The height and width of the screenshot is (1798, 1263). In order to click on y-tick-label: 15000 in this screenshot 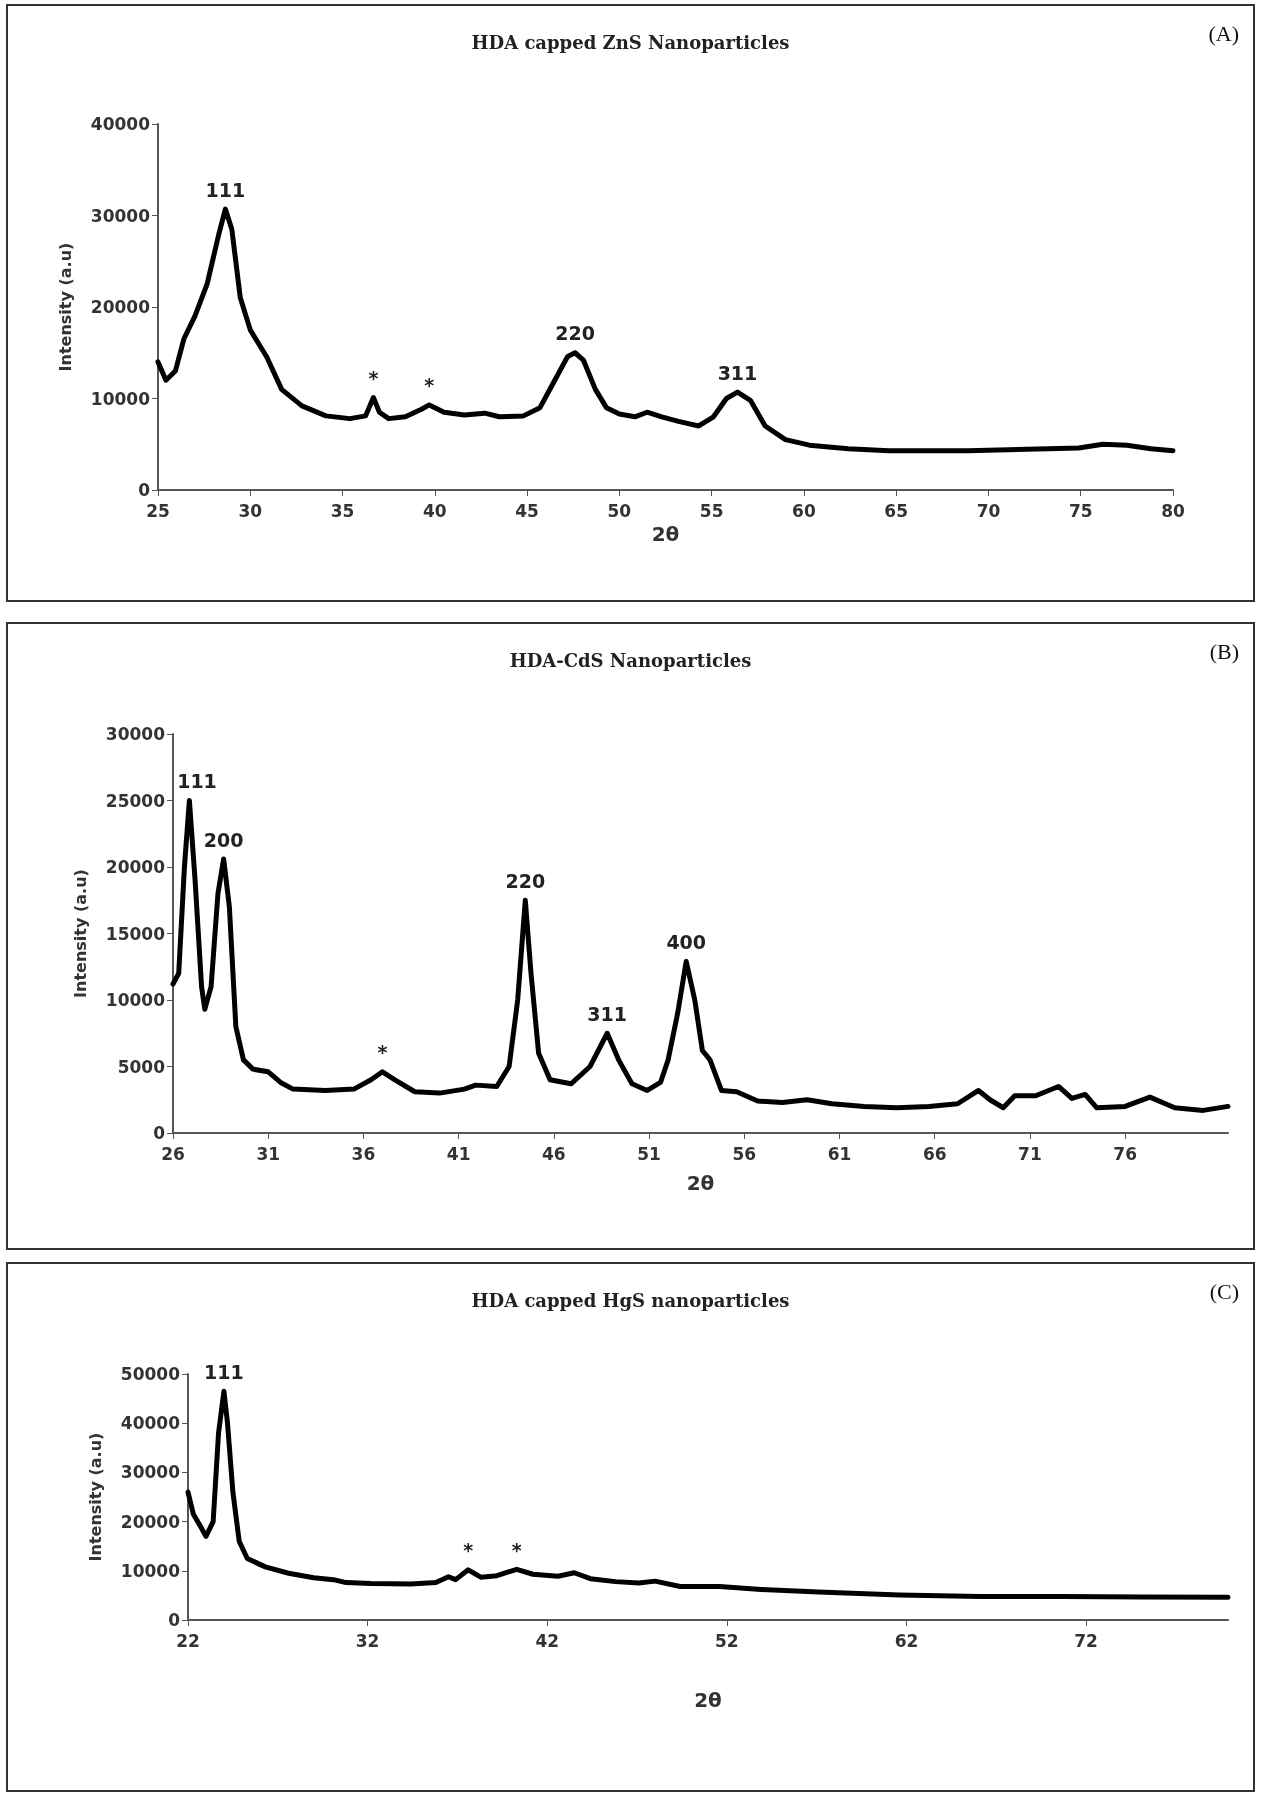, I will do `click(135, 933)`.